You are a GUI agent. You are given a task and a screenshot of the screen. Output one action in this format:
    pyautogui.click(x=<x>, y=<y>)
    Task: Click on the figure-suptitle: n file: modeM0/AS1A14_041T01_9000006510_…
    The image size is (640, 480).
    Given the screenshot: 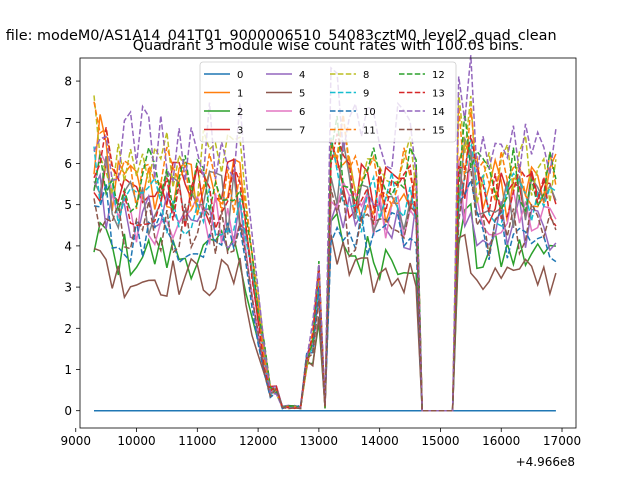 What is the action you would take?
    pyautogui.click(x=278, y=36)
    